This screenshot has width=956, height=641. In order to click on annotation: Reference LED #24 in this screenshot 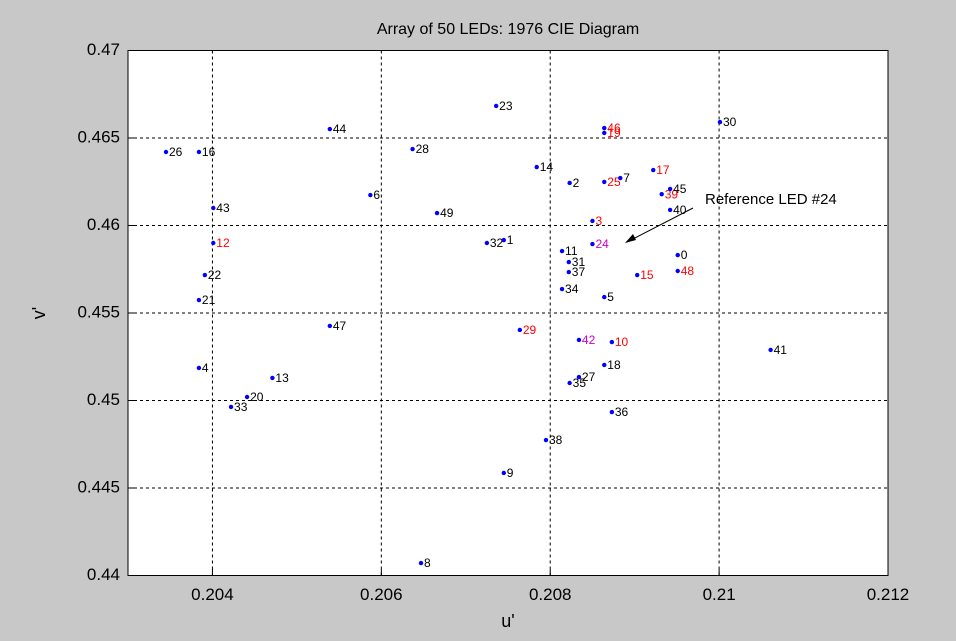, I will do `click(771, 199)`.